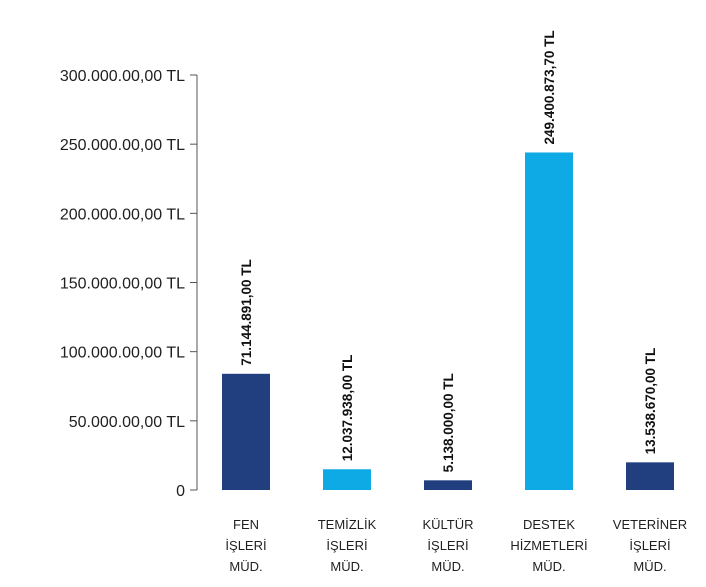 This screenshot has width=706, height=587. I want to click on x-tick-label: VETERİNER İŞLERİ MÜD., so click(650, 545).